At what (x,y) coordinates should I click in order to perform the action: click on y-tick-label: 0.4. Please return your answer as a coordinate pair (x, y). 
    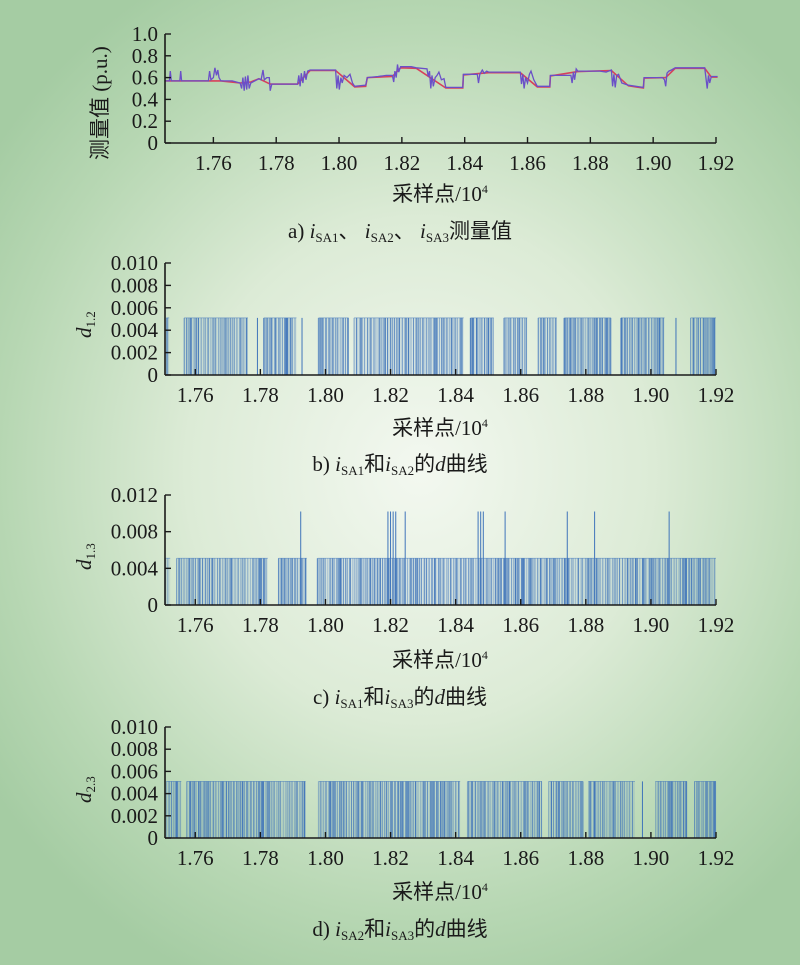
    Looking at the image, I should click on (145, 99).